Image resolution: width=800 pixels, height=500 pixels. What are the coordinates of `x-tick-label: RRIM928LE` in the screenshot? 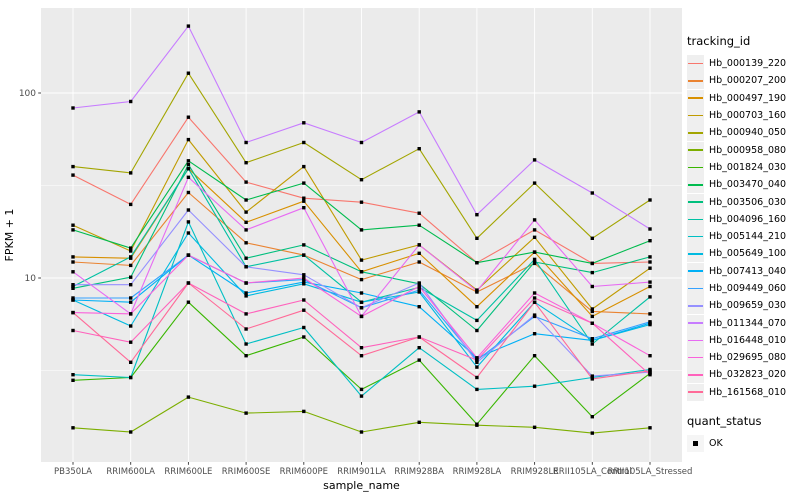 It's located at (535, 472).